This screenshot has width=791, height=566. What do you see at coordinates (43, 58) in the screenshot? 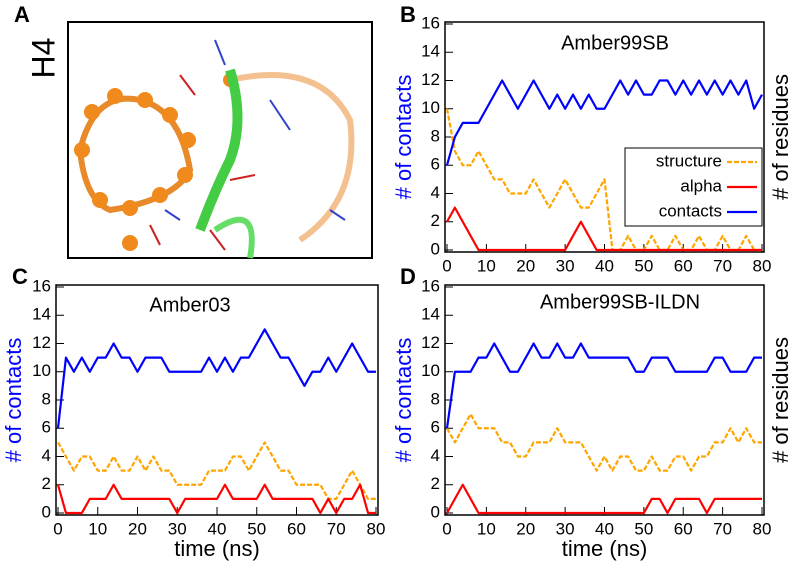
I see `panel-a-text: H4` at bounding box center [43, 58].